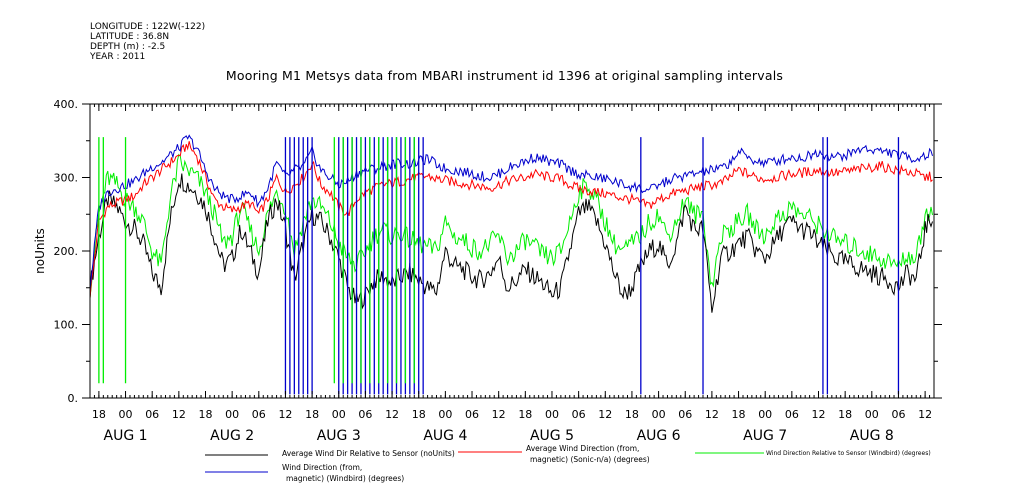 The width and height of the screenshot is (1009, 504). What do you see at coordinates (126, 436) in the screenshot?
I see `x-day-label: AUG 1` at bounding box center [126, 436].